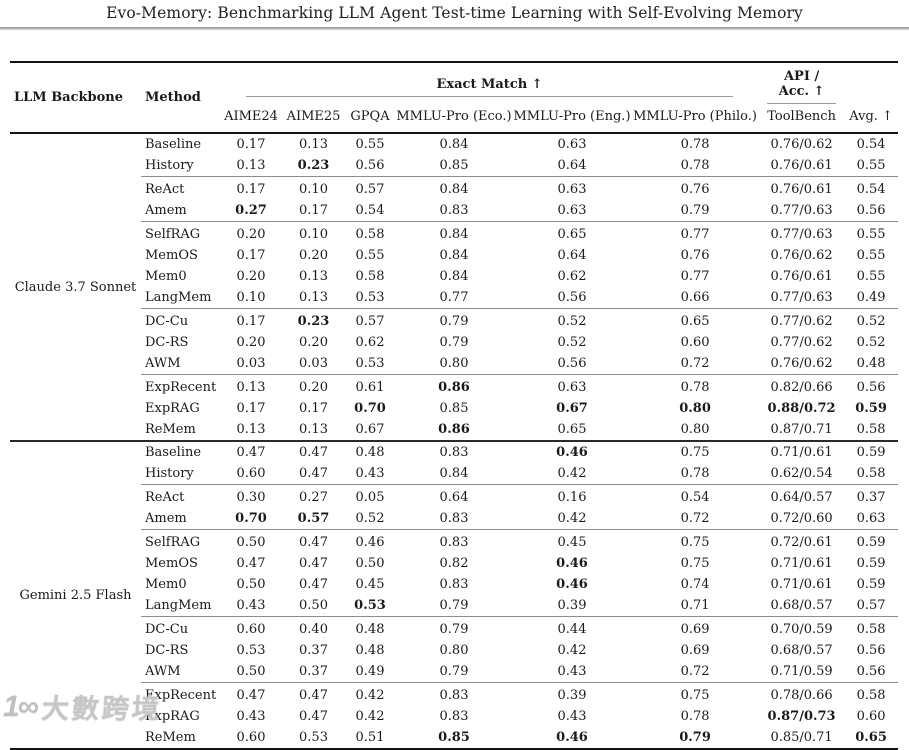 Image resolution: width=909 pixels, height=750 pixels. Describe the element at coordinates (695, 233) in the screenshot. I see `value-cell: 0.77` at that location.